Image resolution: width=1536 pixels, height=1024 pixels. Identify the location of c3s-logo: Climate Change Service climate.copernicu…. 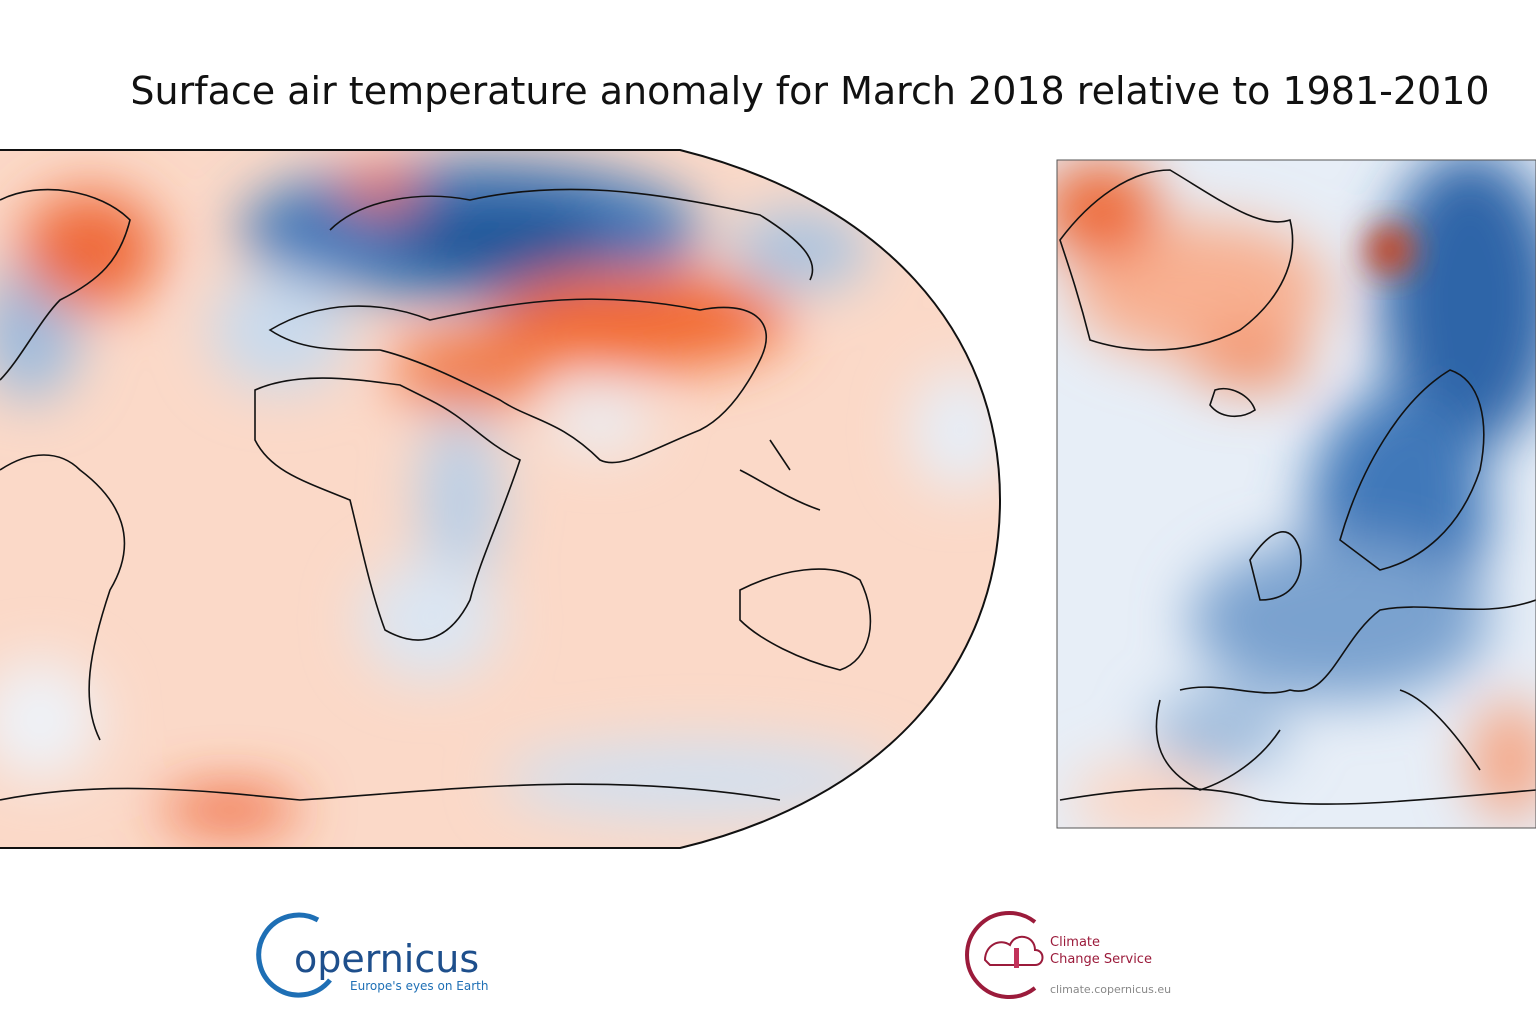
(1068, 955).